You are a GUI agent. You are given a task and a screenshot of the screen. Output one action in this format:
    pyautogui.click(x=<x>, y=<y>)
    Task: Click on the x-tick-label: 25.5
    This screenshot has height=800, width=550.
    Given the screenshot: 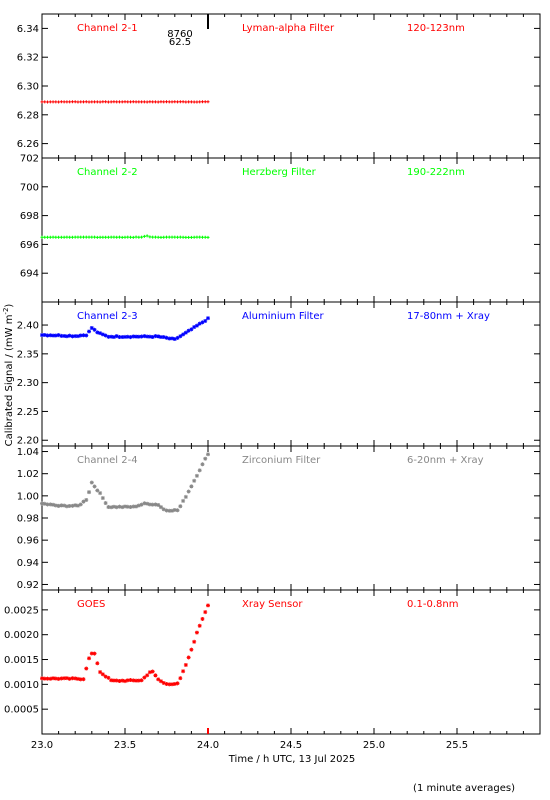 What is the action you would take?
    pyautogui.click(x=457, y=745)
    